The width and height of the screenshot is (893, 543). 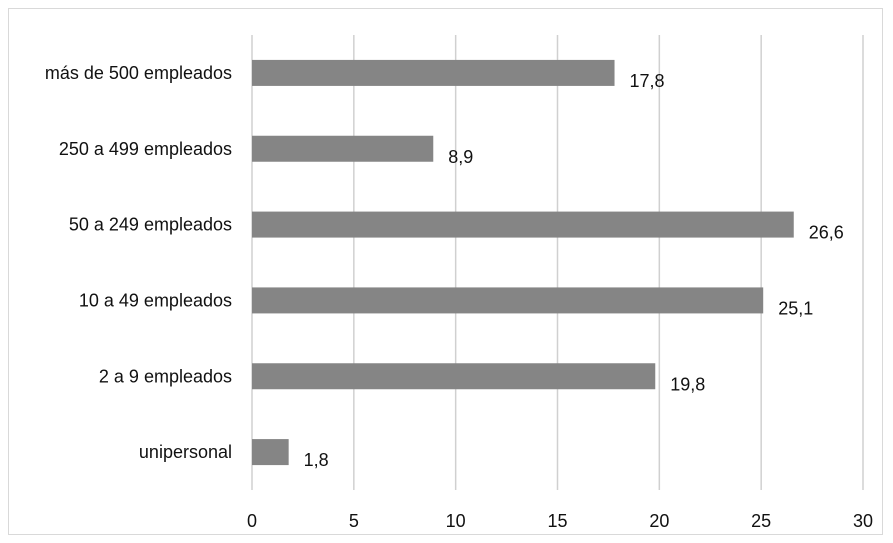 I want to click on data-label: 26,6, so click(x=826, y=233).